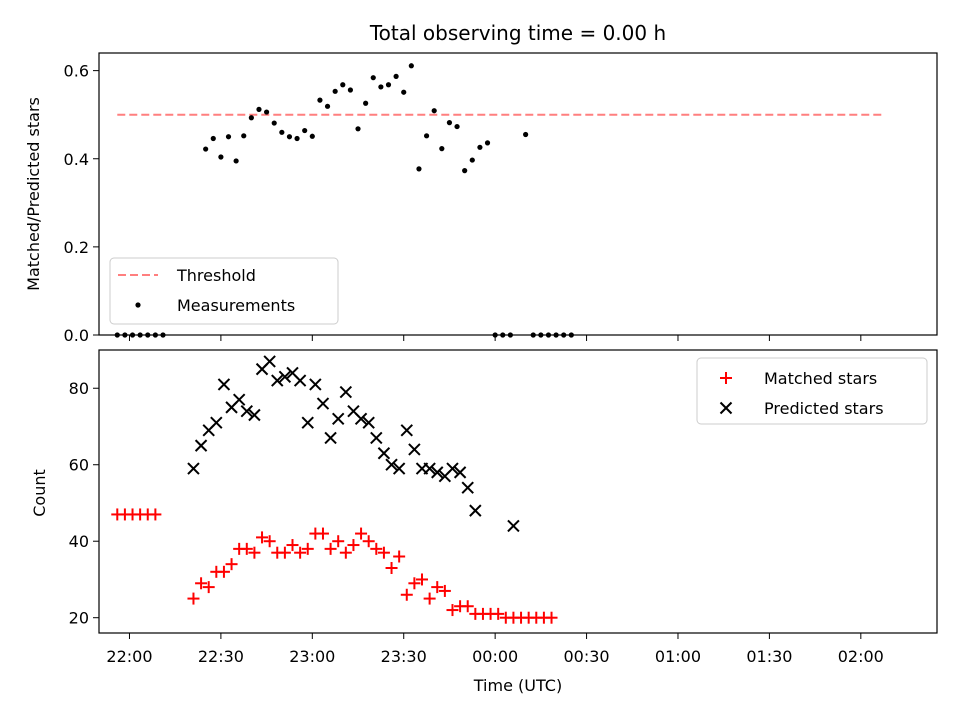 This screenshot has width=960, height=724. Describe the element at coordinates (39, 493) in the screenshot. I see `bottom-y-axis-label: Count` at that location.